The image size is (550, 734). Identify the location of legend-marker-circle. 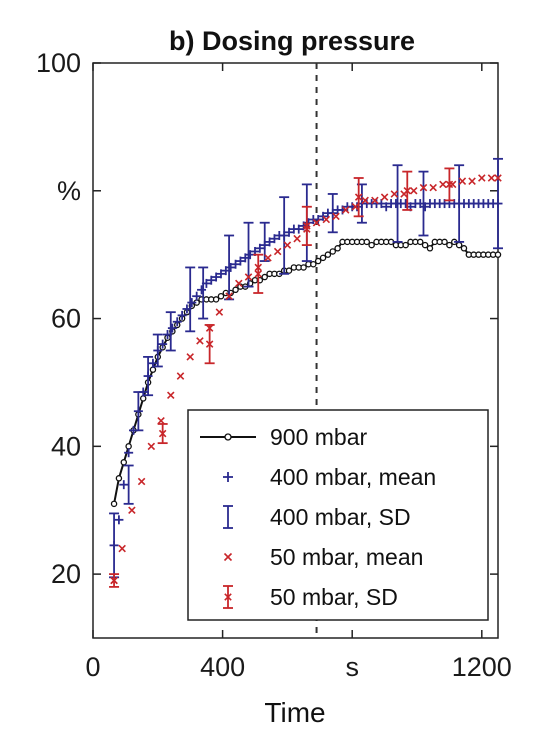
(228, 437).